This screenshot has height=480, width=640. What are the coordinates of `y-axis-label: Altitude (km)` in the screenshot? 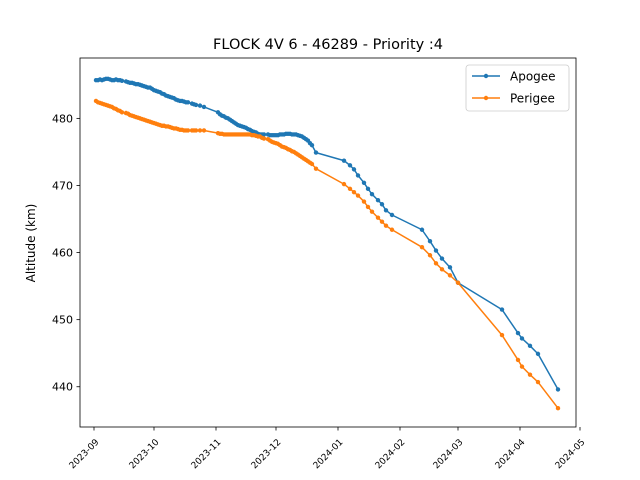 It's located at (31, 243).